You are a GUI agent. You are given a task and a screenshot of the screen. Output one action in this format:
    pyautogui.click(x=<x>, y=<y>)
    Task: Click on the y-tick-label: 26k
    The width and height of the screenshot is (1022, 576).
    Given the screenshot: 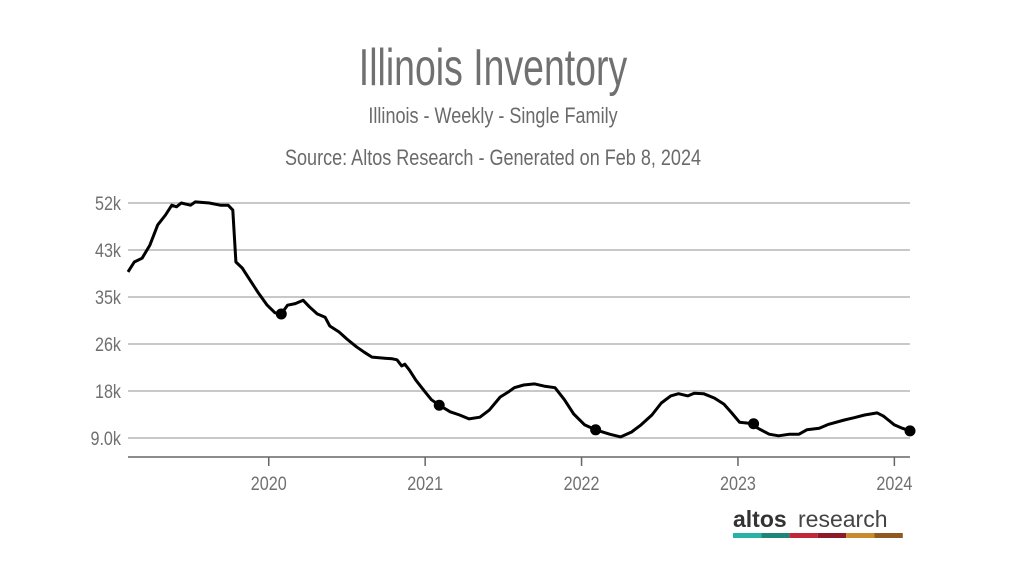 What is the action you would take?
    pyautogui.click(x=108, y=345)
    